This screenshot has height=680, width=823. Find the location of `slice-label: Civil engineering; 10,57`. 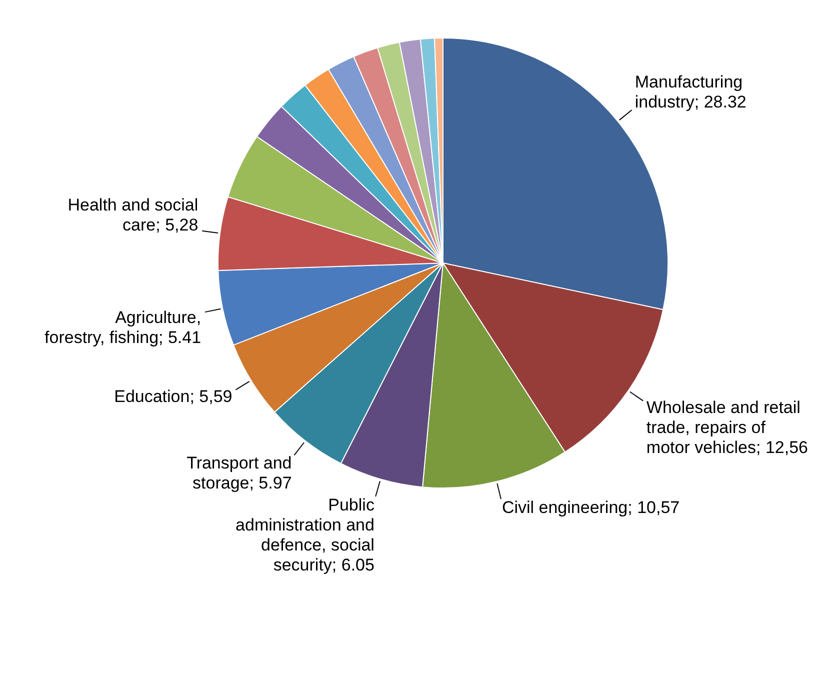

slice-label: Civil engineering; 10,57 is located at coordinates (591, 507).